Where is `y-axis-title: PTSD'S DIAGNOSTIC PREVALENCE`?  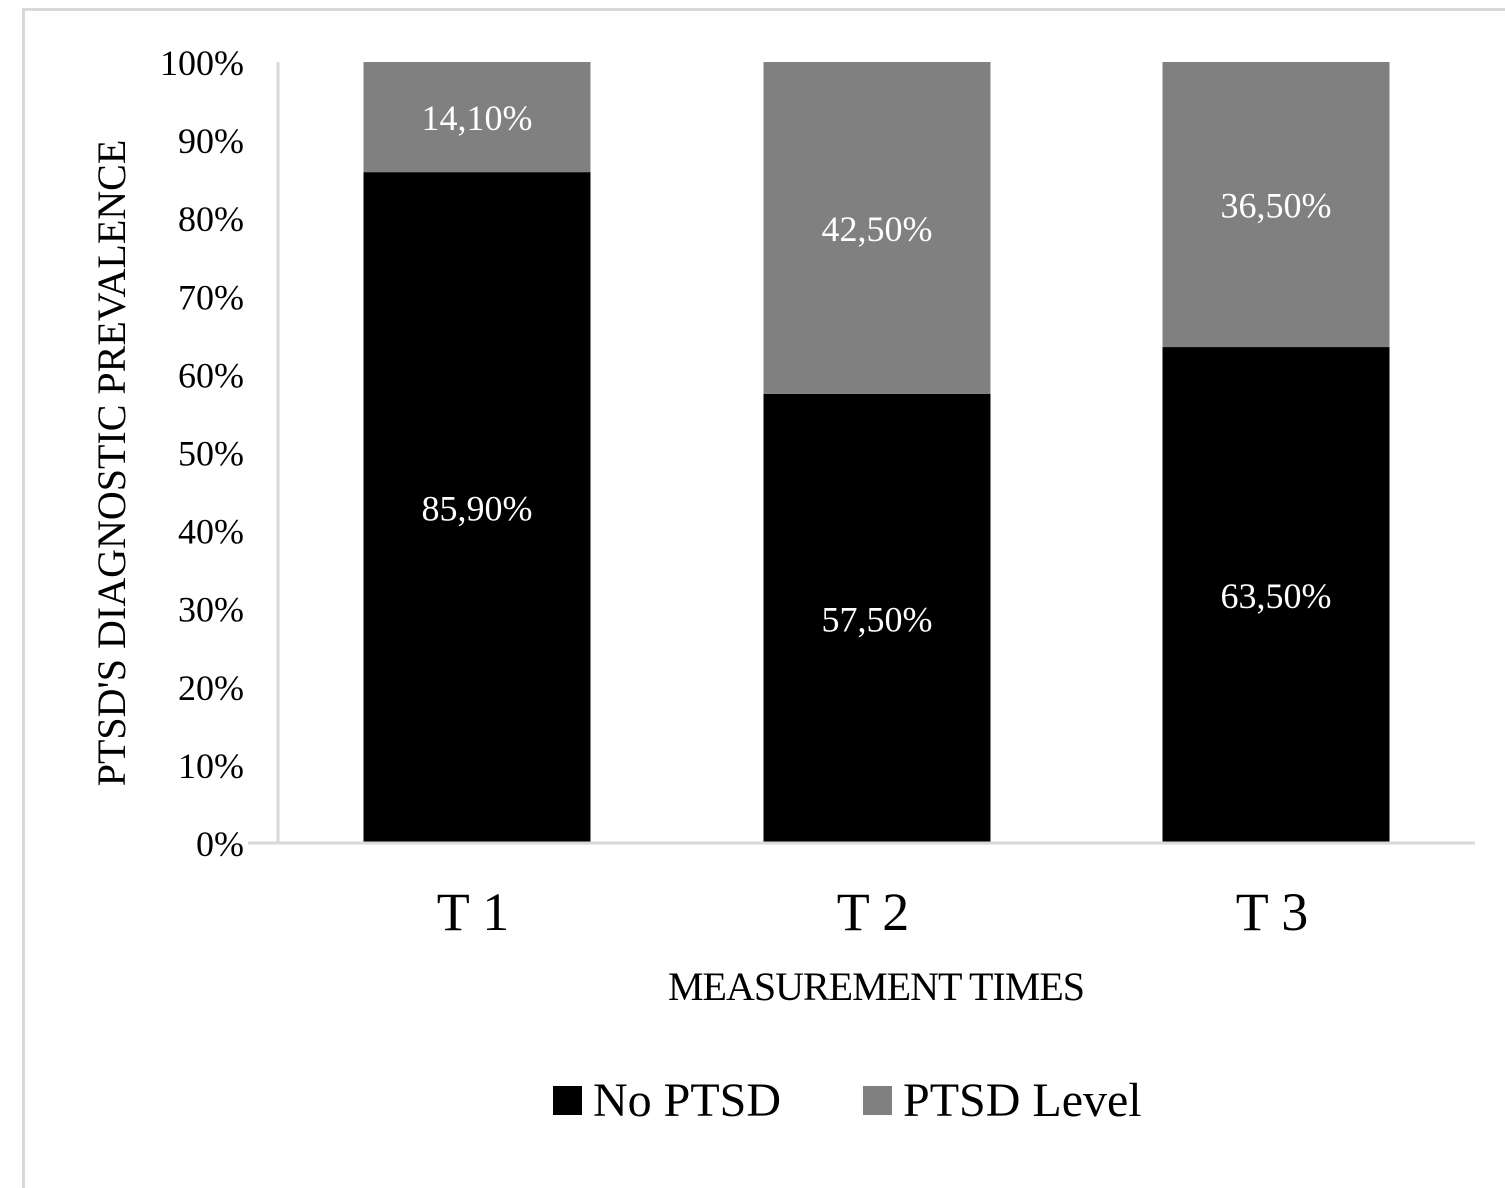
y-axis-title: PTSD'S DIAGNOSTIC PREVALENCE is located at coordinates (111, 463).